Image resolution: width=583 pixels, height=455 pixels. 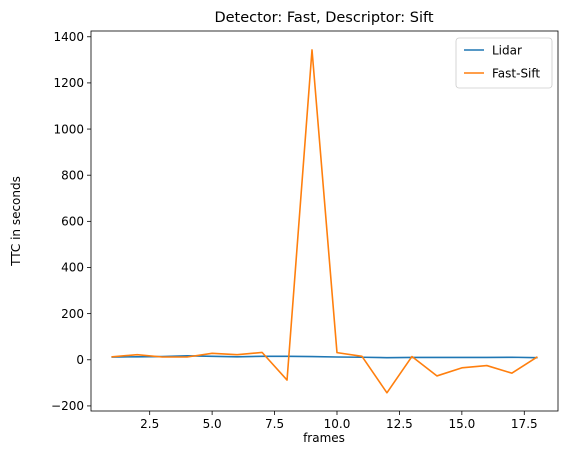 I want to click on y-tick-label: 400, so click(x=72, y=268).